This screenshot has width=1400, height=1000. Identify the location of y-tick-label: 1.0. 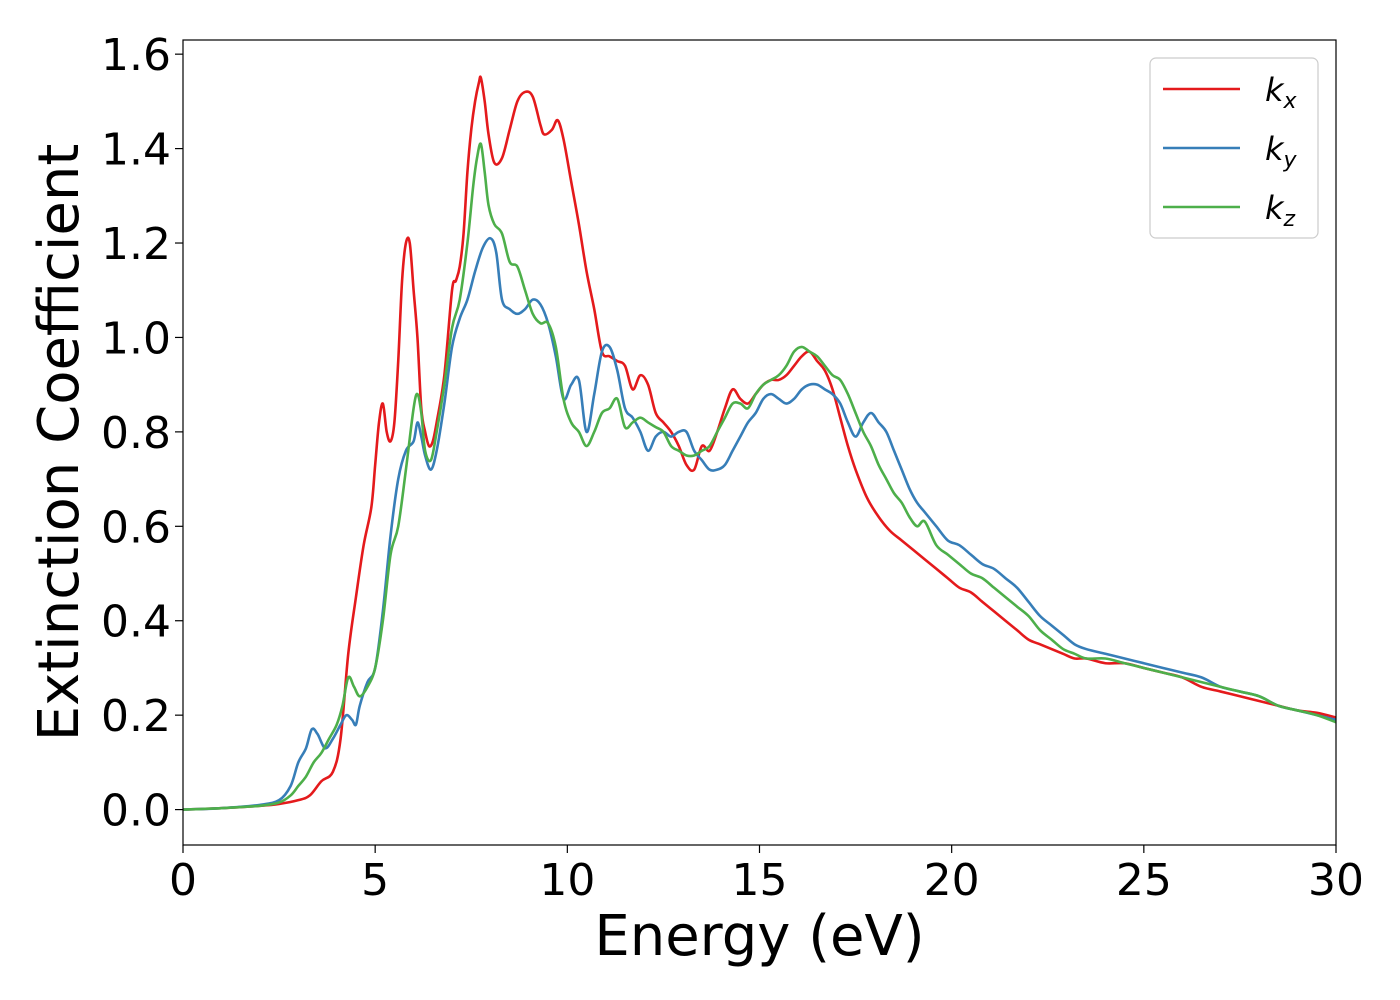
(136, 338).